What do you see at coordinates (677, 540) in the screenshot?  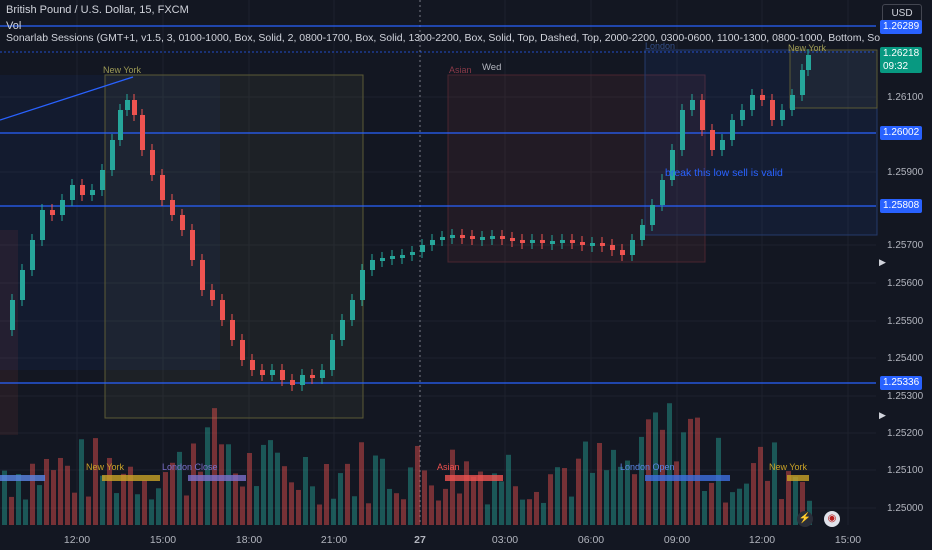 I see `time-tick: 09:00` at bounding box center [677, 540].